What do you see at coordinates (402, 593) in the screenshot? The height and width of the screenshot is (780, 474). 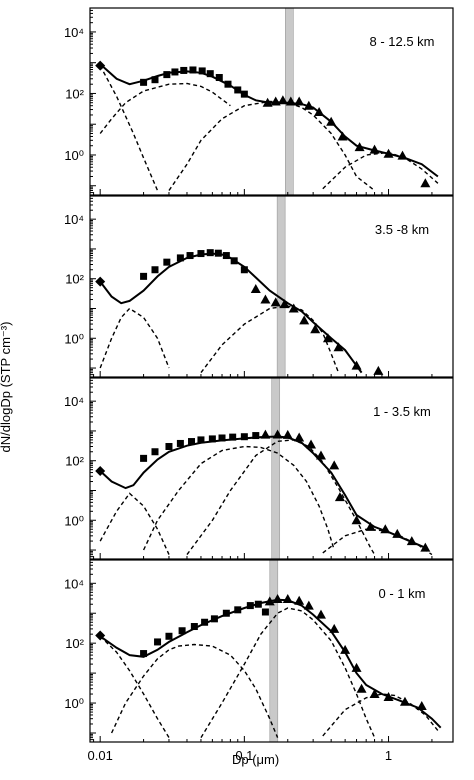 I see `panel-altitude-label: 0 - 1 km` at bounding box center [402, 593].